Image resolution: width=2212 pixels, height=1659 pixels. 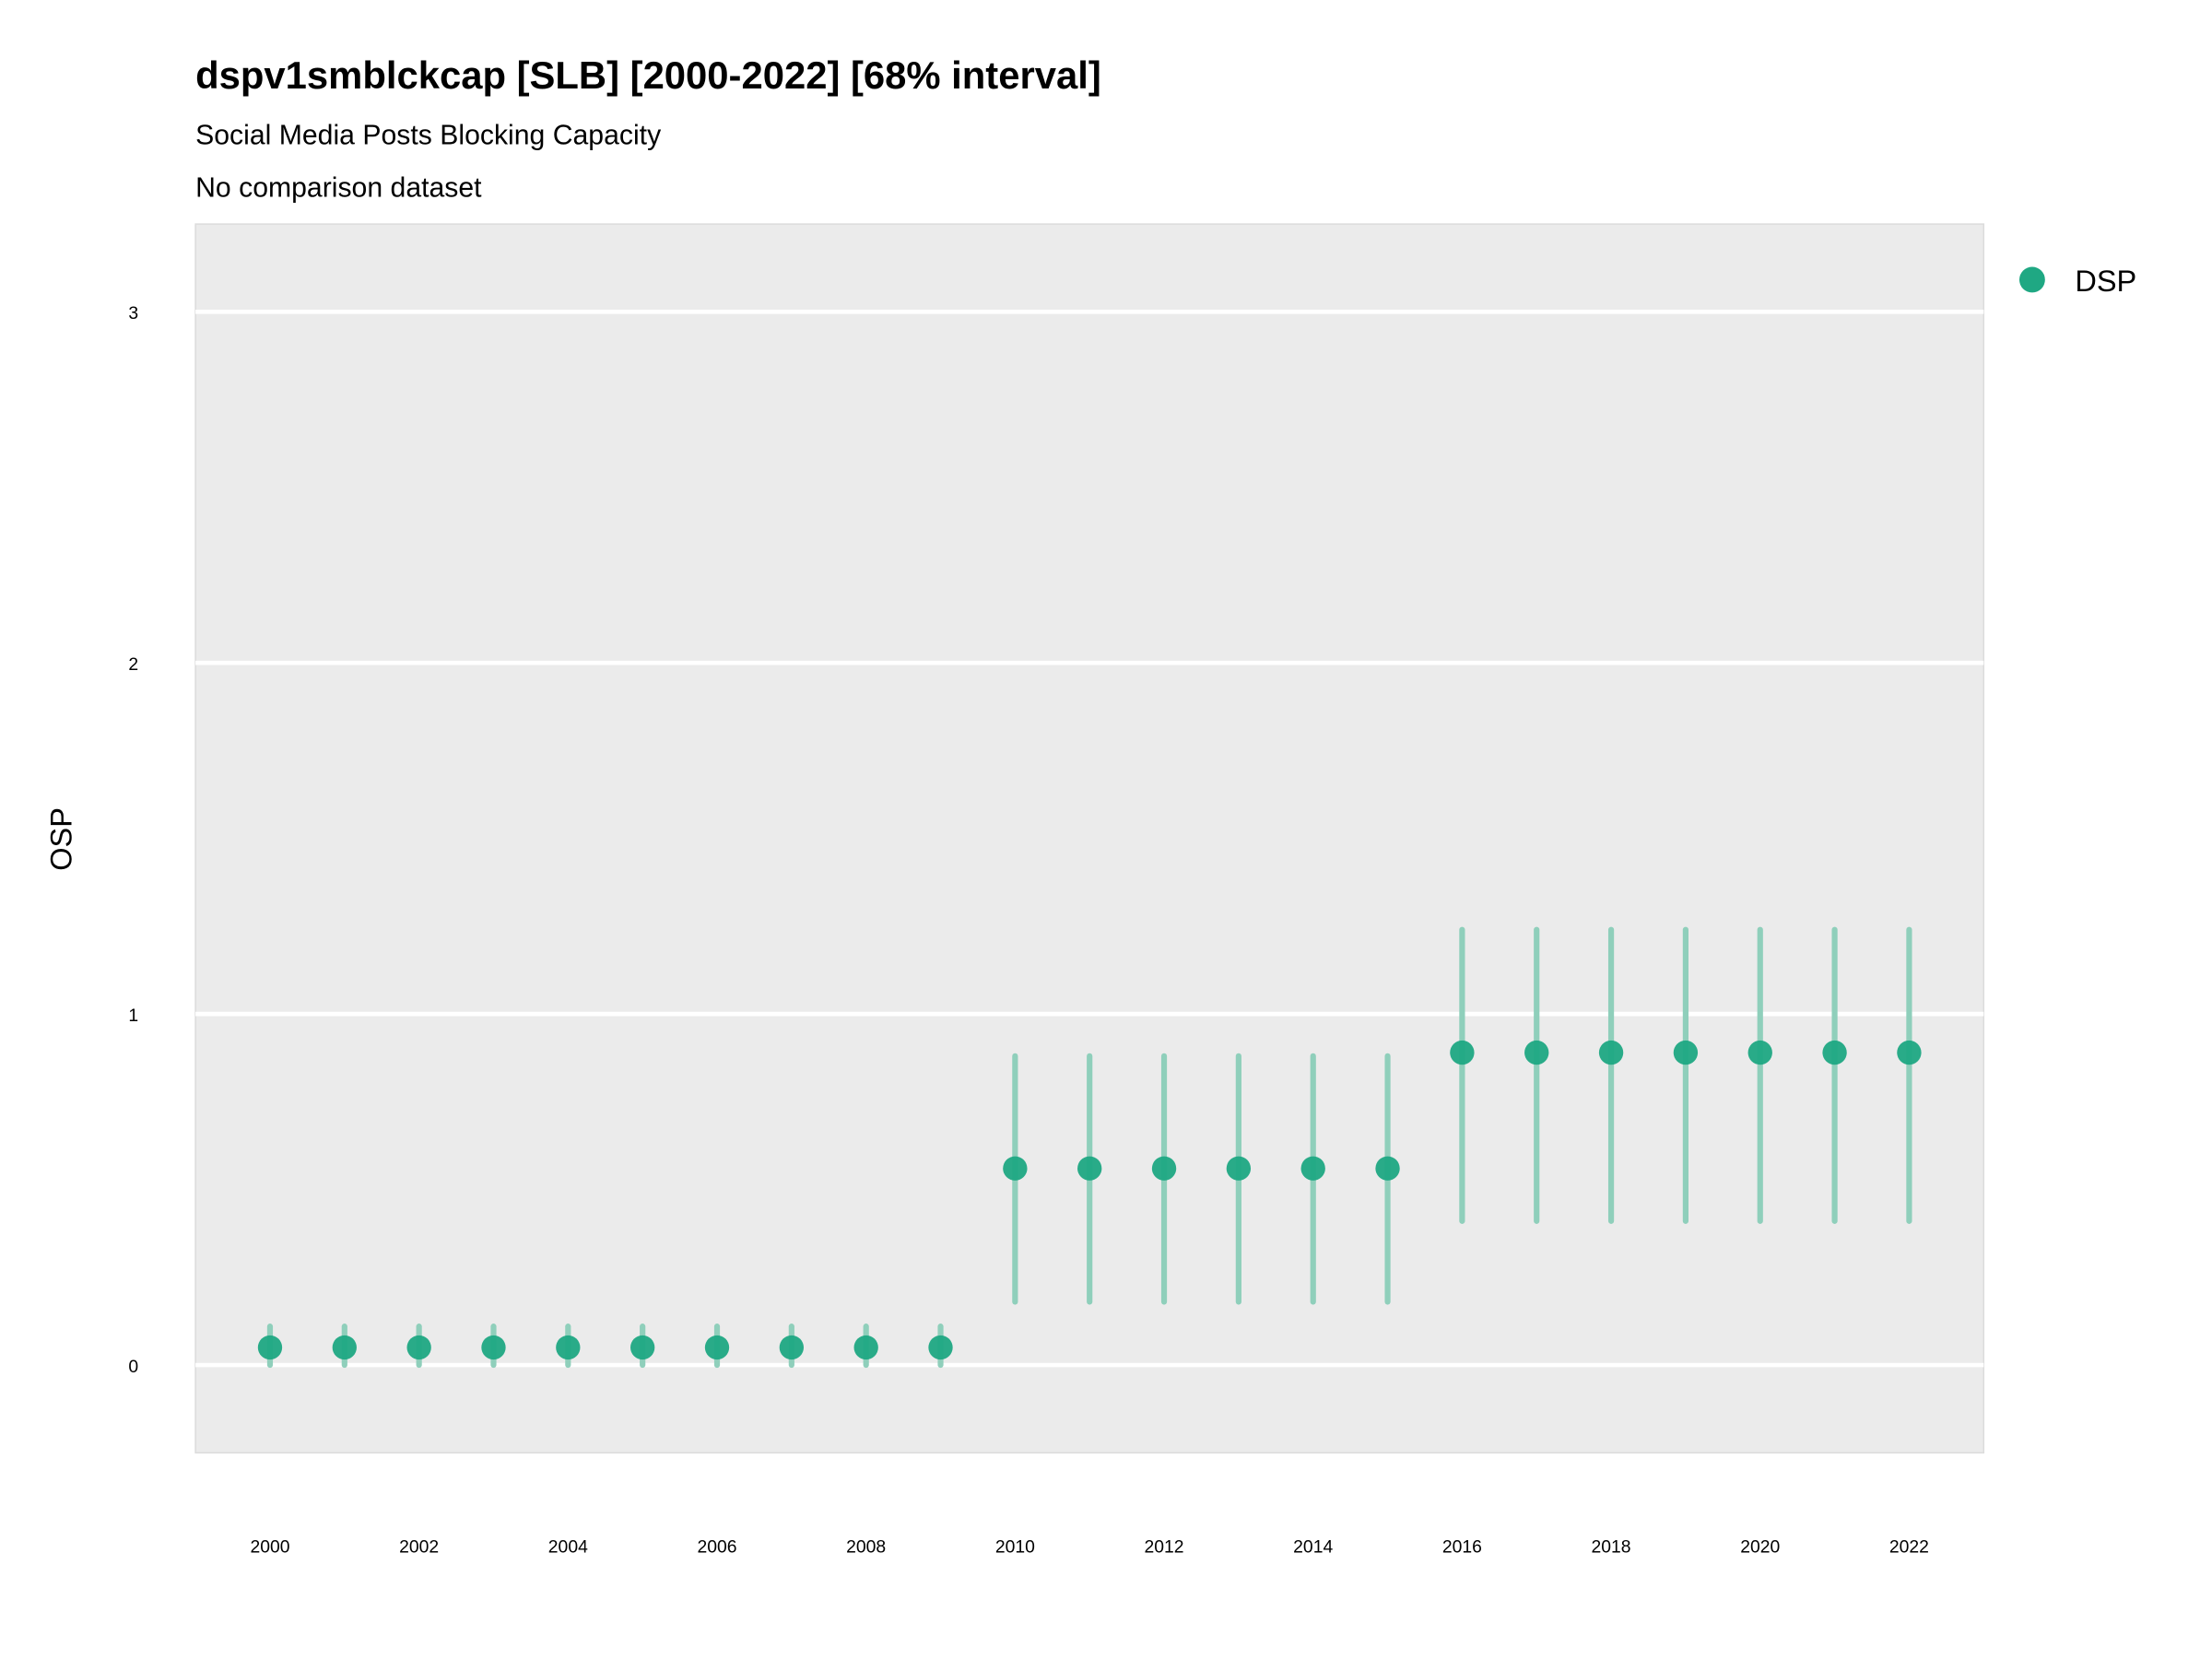 I want to click on x-tick-label: 2014, so click(x=1313, y=1547).